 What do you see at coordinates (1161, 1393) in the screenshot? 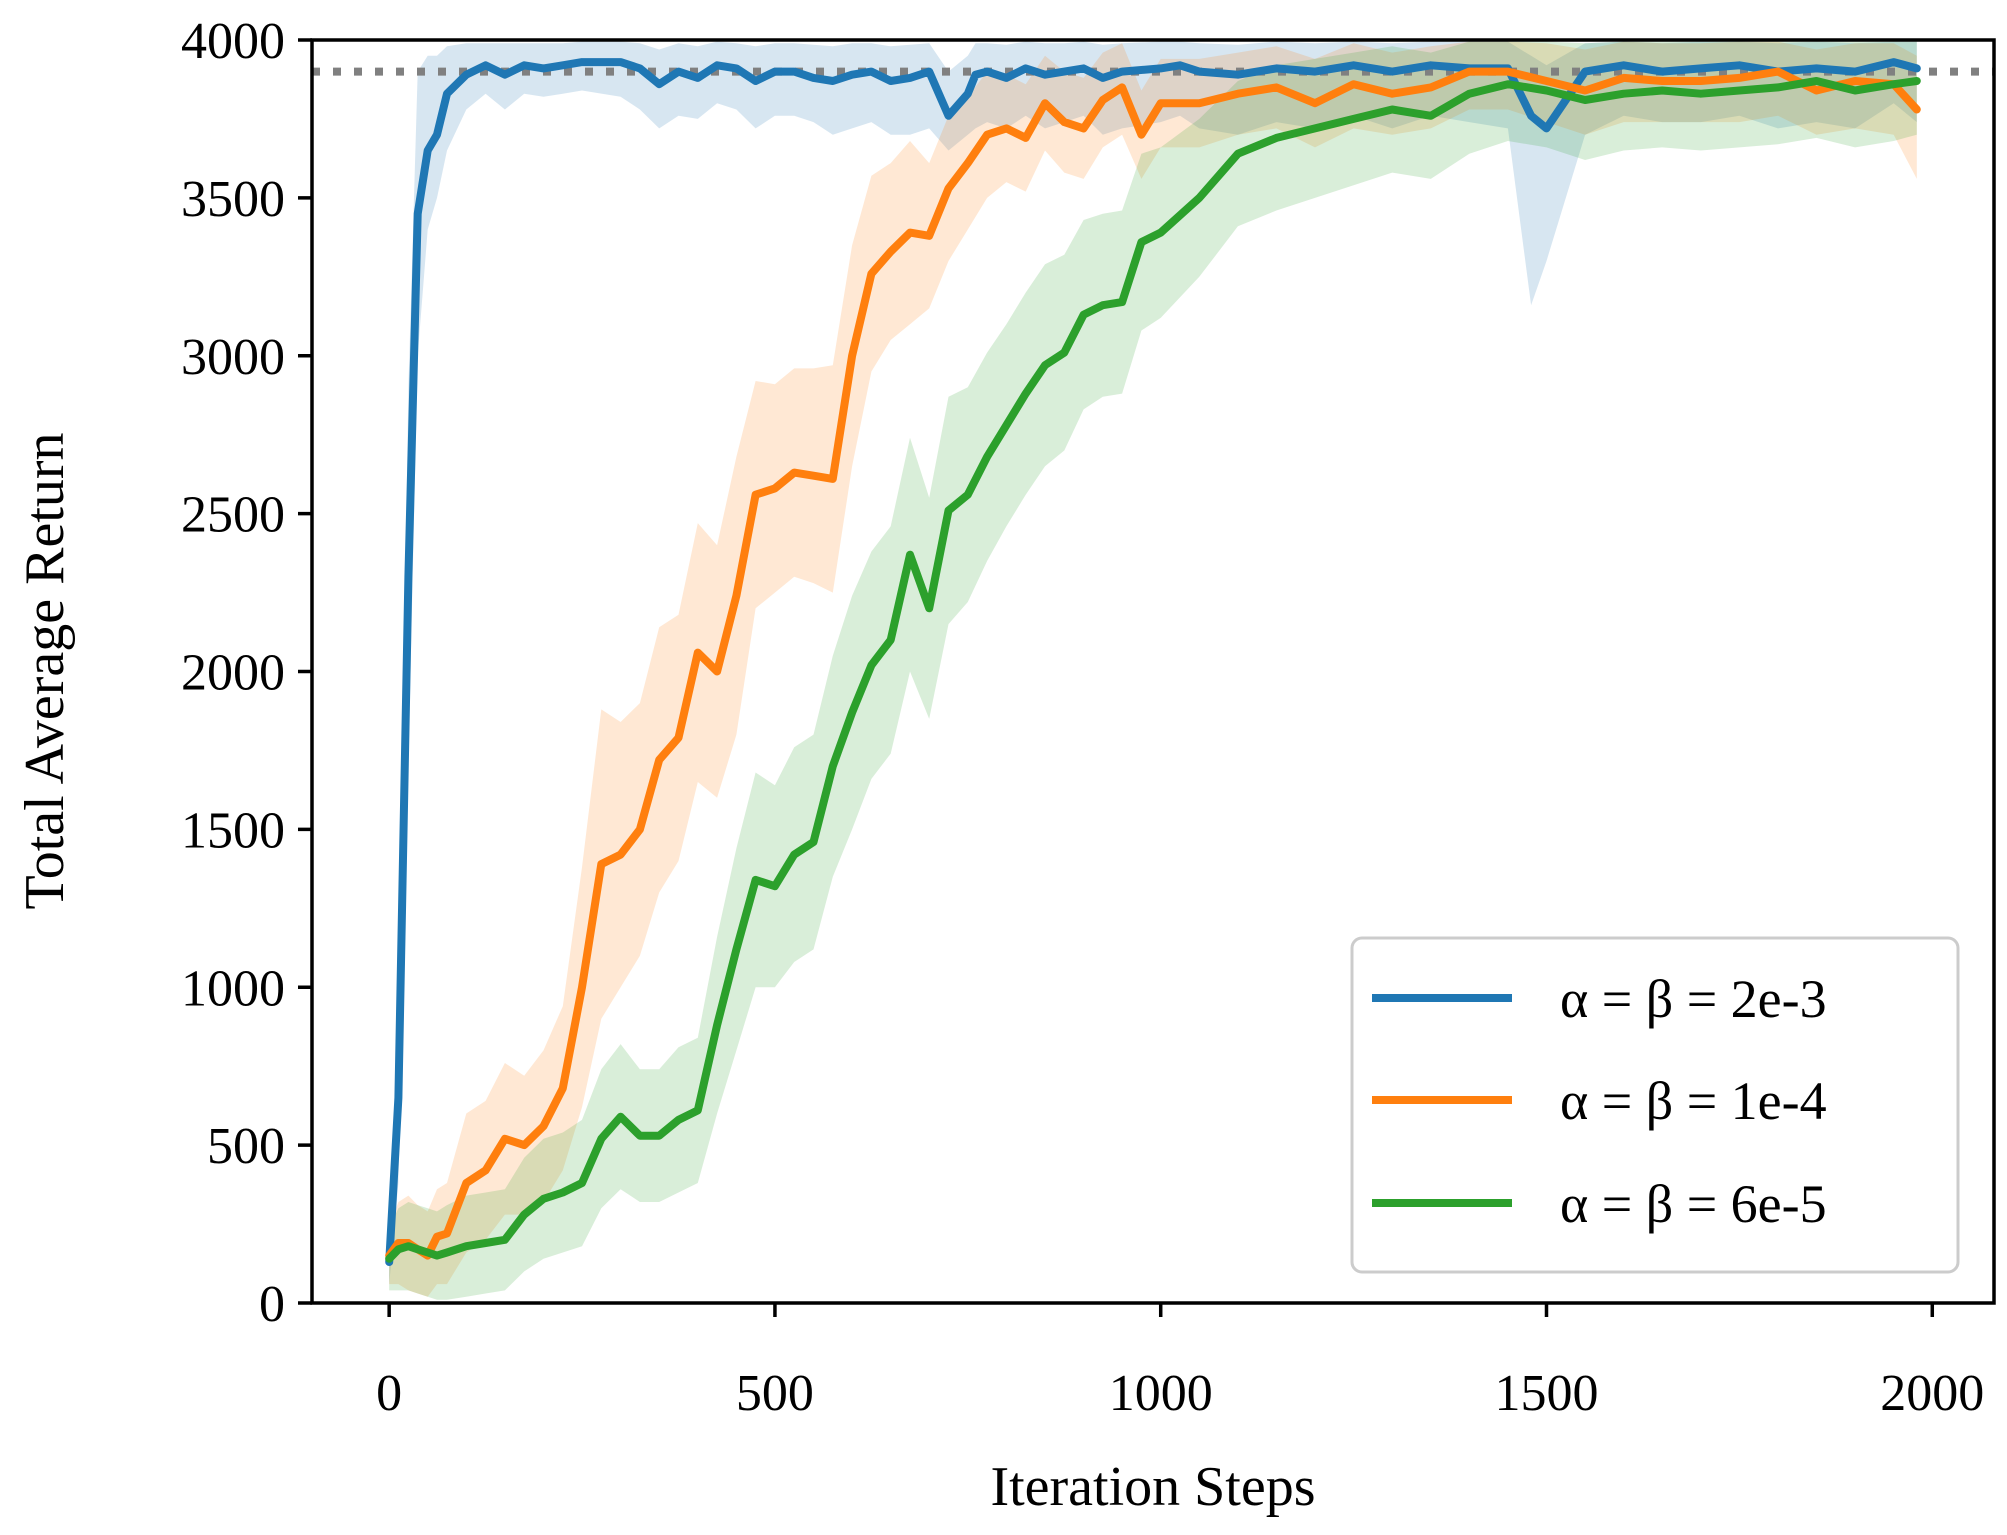
I see `x-tick-label: 1000` at bounding box center [1161, 1393].